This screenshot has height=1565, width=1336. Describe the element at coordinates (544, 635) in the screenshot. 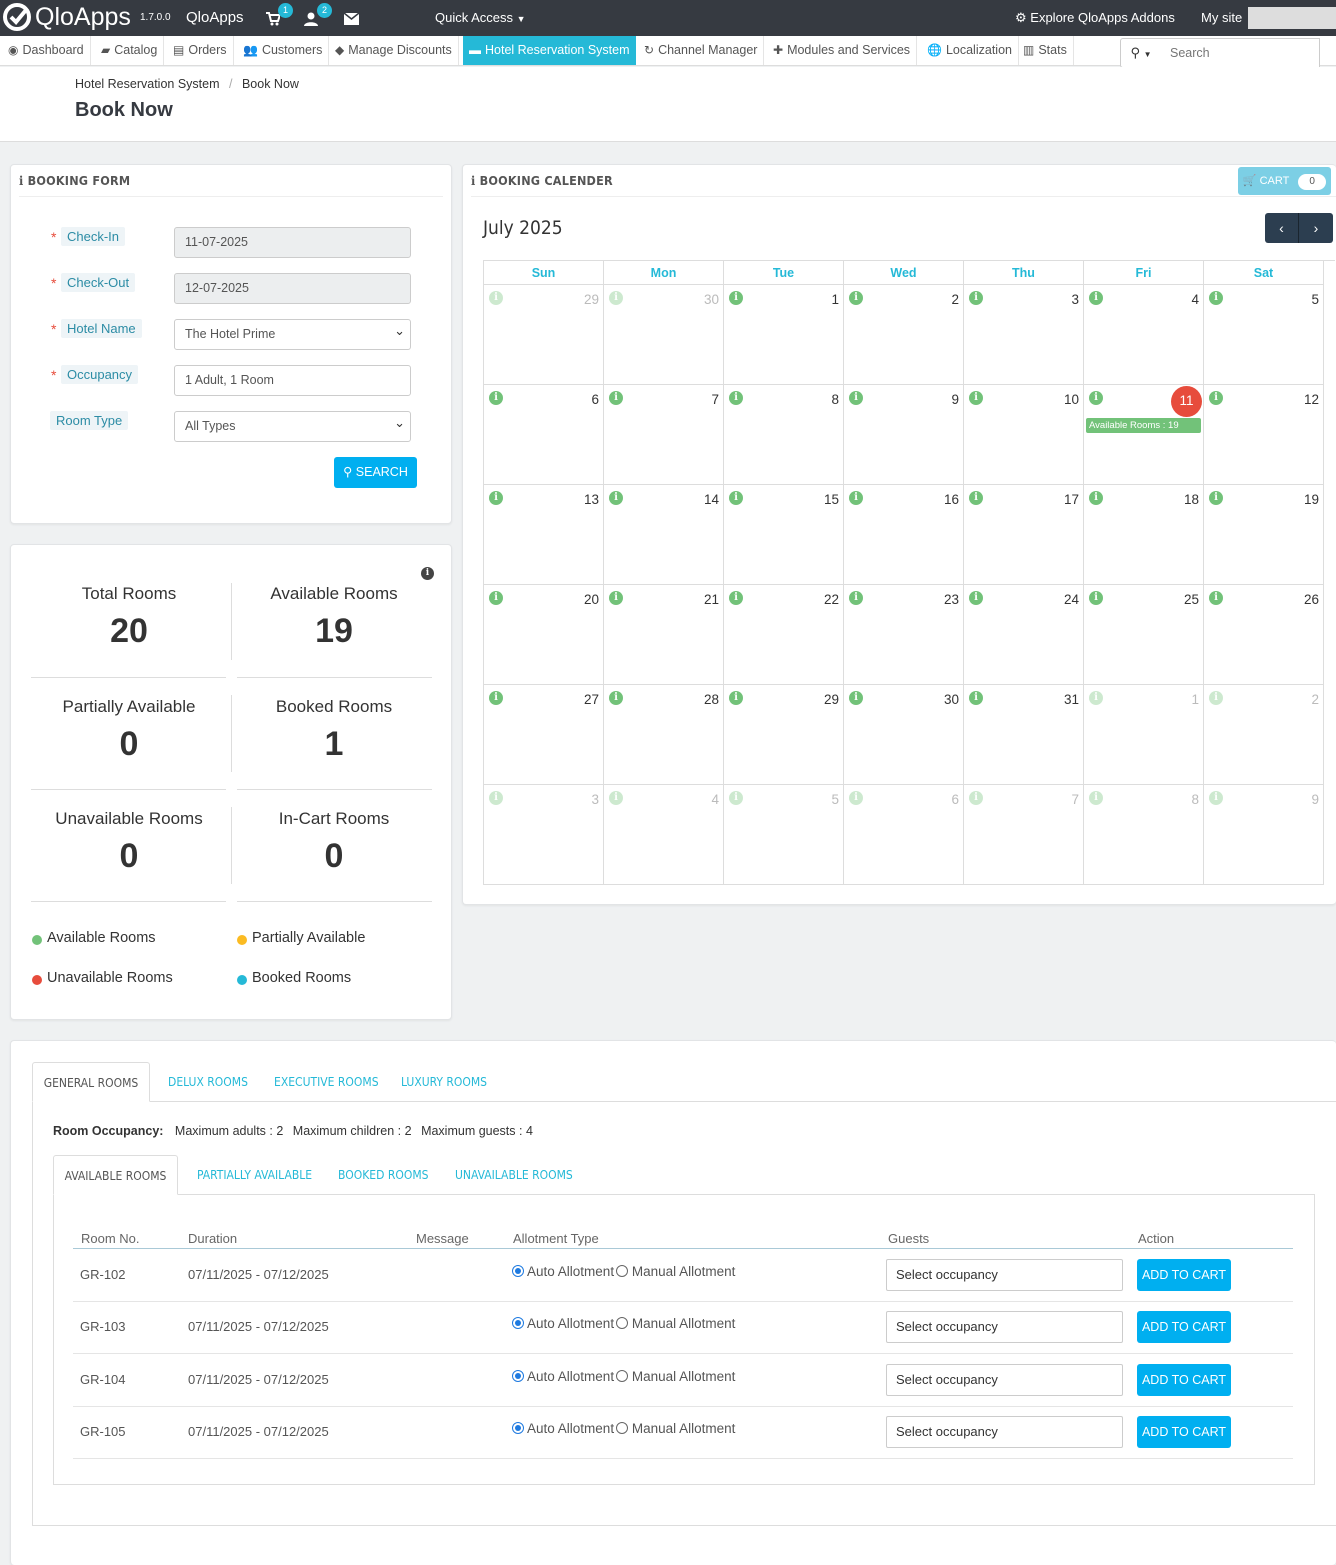

I see `calendar-day: i 20` at that location.